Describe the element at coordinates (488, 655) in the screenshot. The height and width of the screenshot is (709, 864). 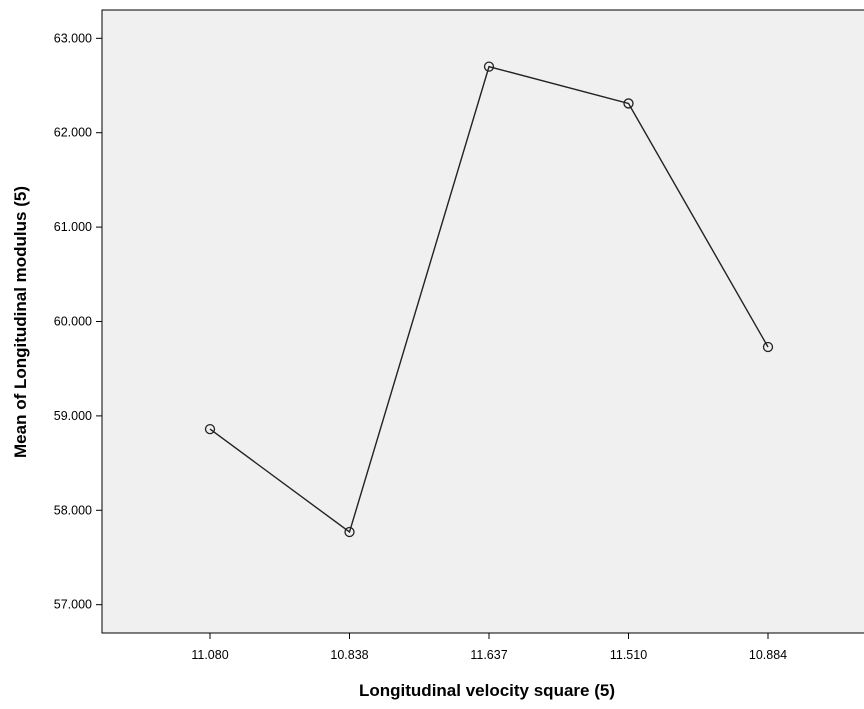
I see `x-tick-label: 11.637` at that location.